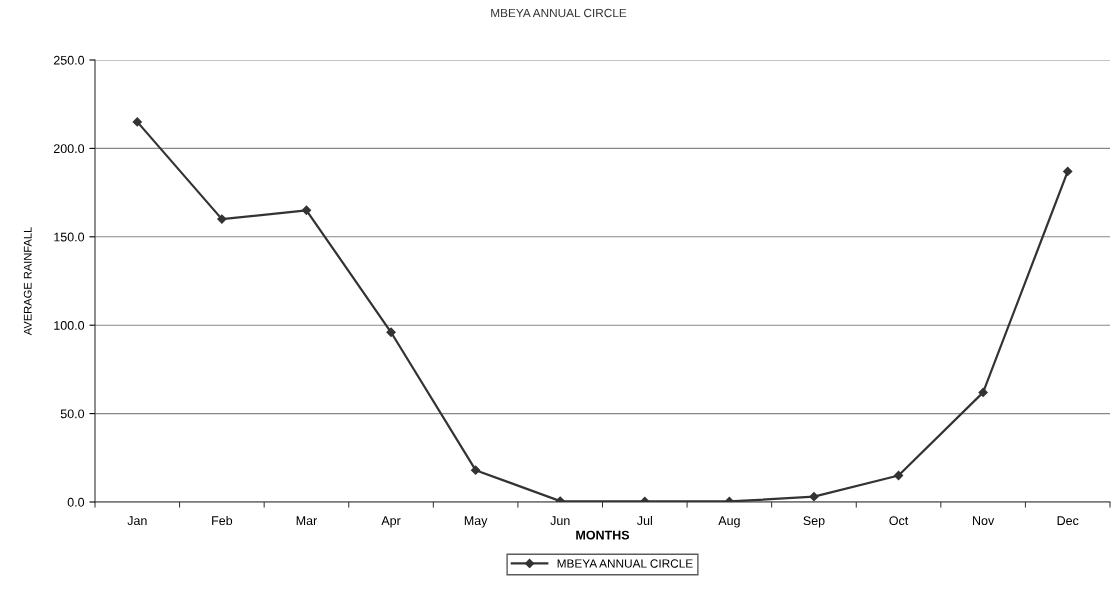  Describe the element at coordinates (625, 563) in the screenshot. I see `legend-label: MBEYA ANNUAL CIRCLE` at that location.